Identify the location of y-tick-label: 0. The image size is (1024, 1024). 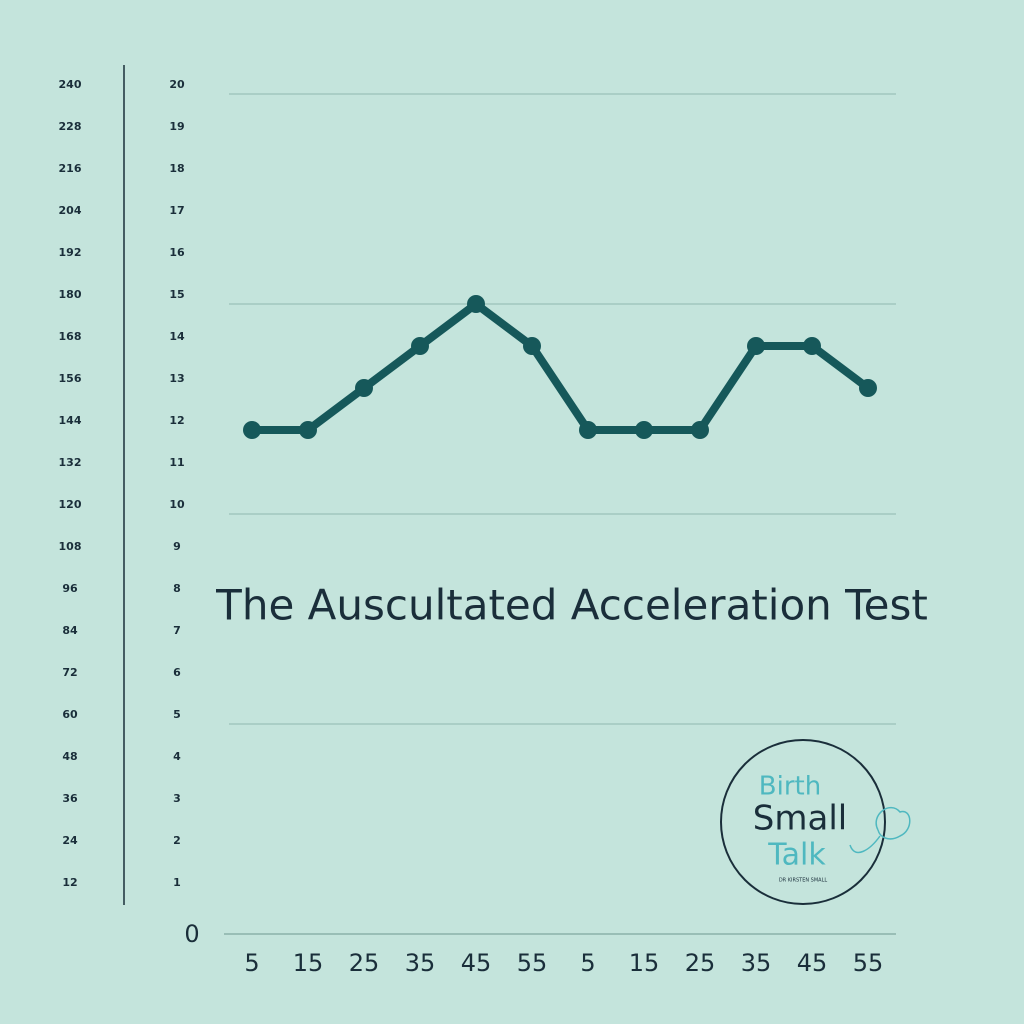
(191, 934).